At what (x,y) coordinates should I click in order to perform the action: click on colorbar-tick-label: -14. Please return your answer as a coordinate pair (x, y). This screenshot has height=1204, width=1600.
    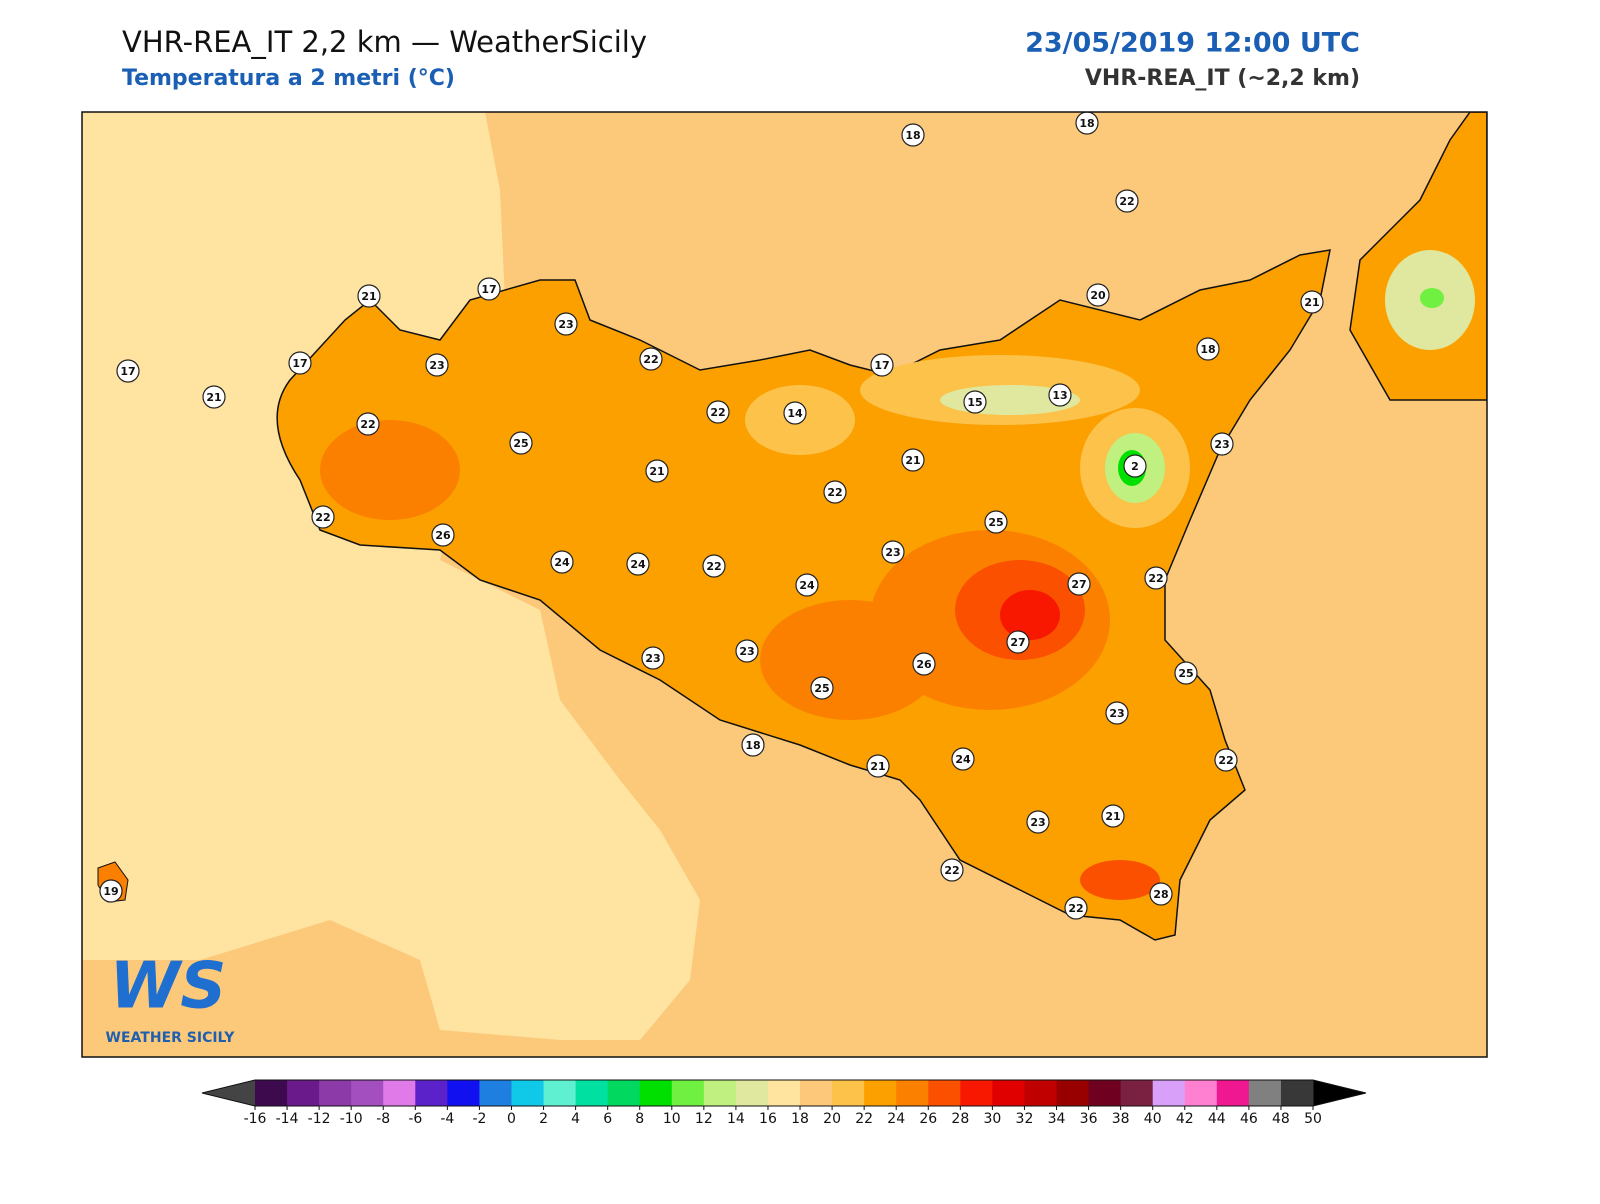
    Looking at the image, I should click on (287, 1119).